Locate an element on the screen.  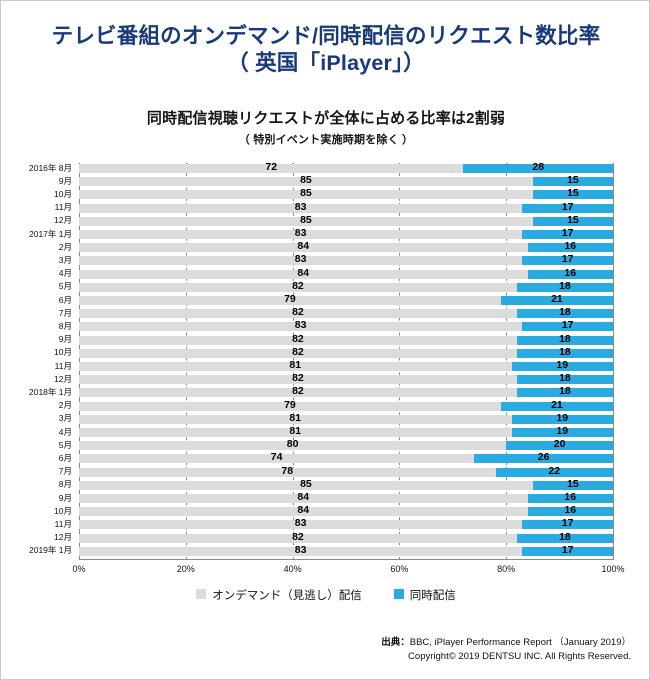
subtitle-main: 同時配信視聴リクエストが全体に占める比率は2割弱 is located at coordinates (326, 118).